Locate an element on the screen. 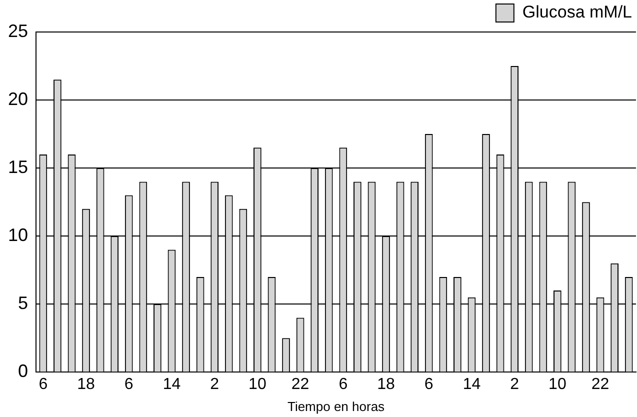  y-tick-label: 0 is located at coordinates (23, 371).